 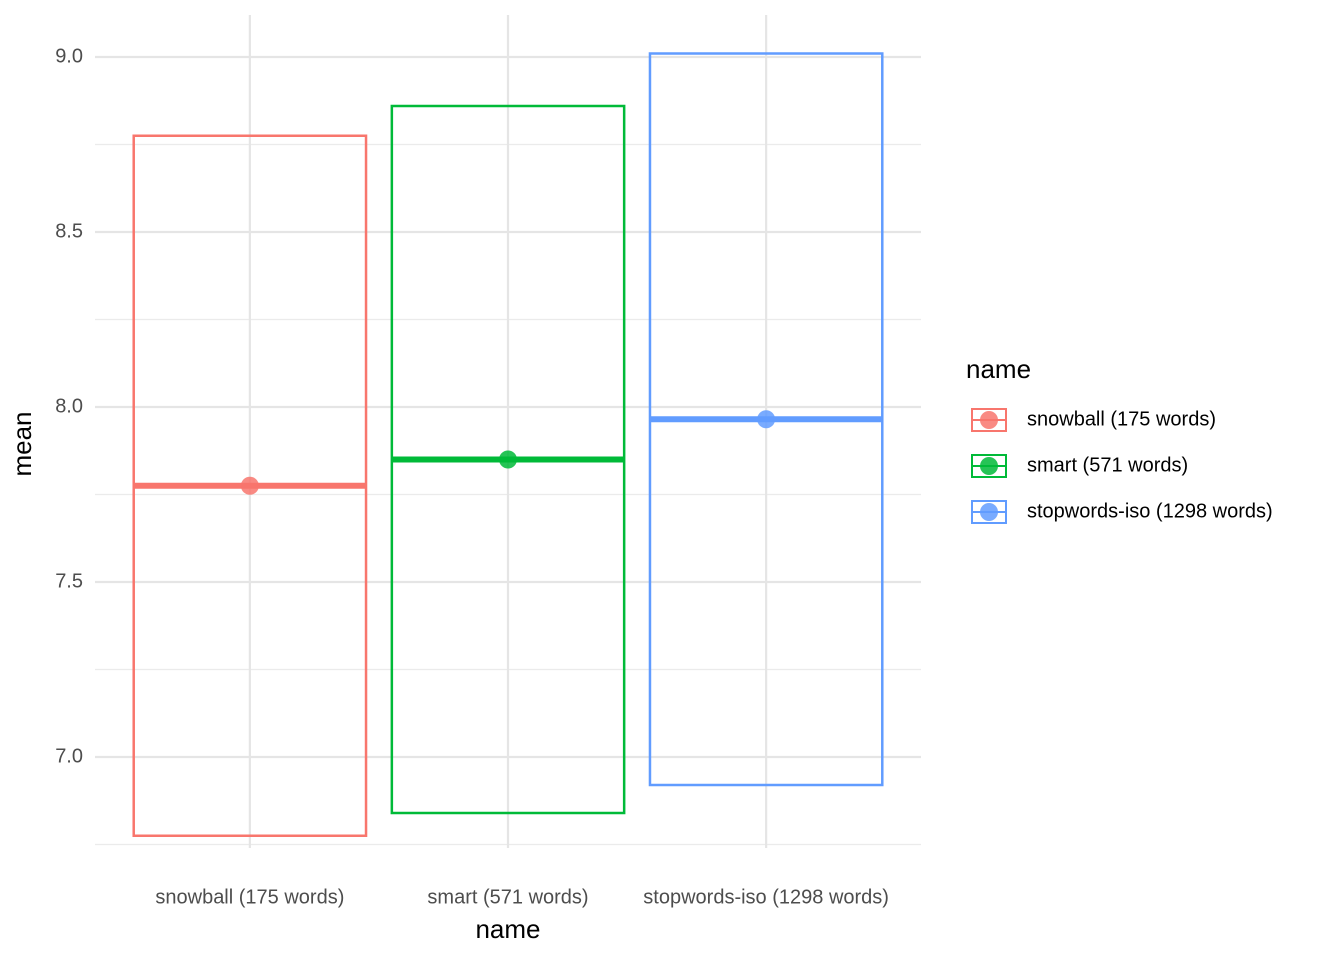 What do you see at coordinates (766, 897) in the screenshot?
I see `x-tick-label: stopwords-iso (1298 words)` at bounding box center [766, 897].